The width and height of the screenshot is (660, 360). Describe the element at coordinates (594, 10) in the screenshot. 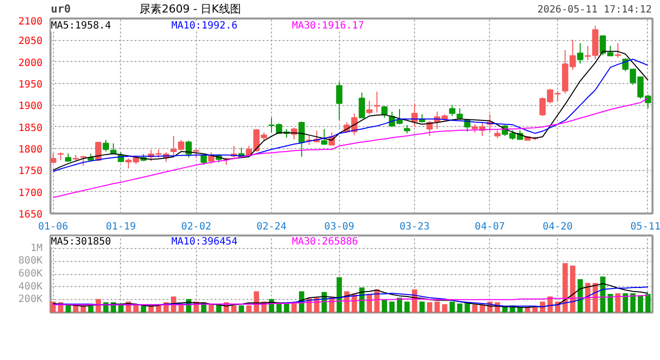

I see `text: 2026-05-11 17:14:12` at that location.